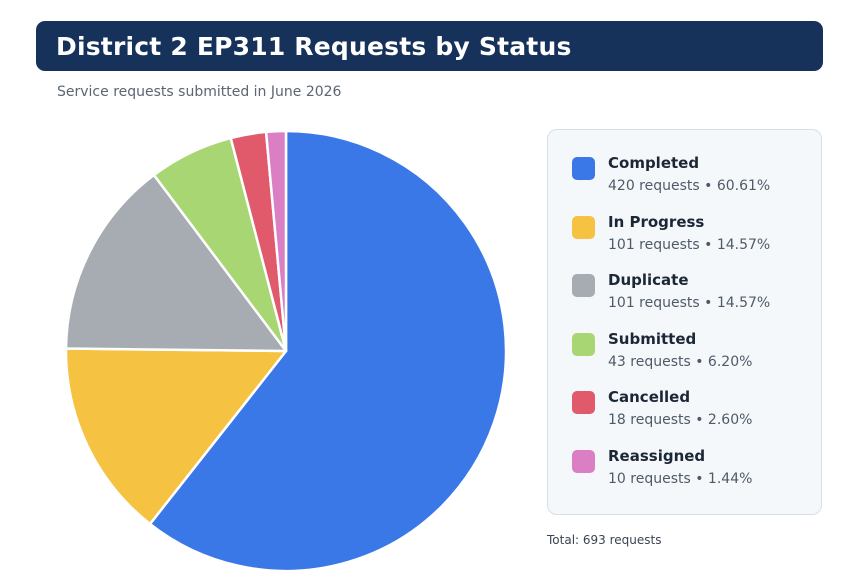 This screenshot has height=586, width=858. What do you see at coordinates (199, 92) in the screenshot?
I see `chart-subtitle: Service requests submitted in June 2026` at bounding box center [199, 92].